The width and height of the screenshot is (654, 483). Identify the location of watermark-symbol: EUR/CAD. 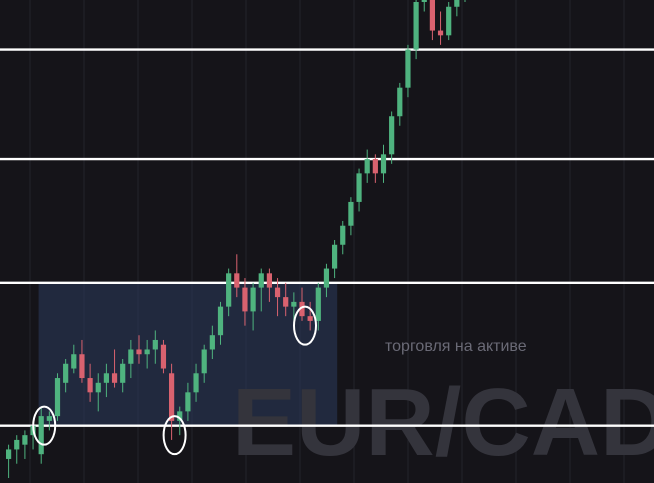
(443, 422).